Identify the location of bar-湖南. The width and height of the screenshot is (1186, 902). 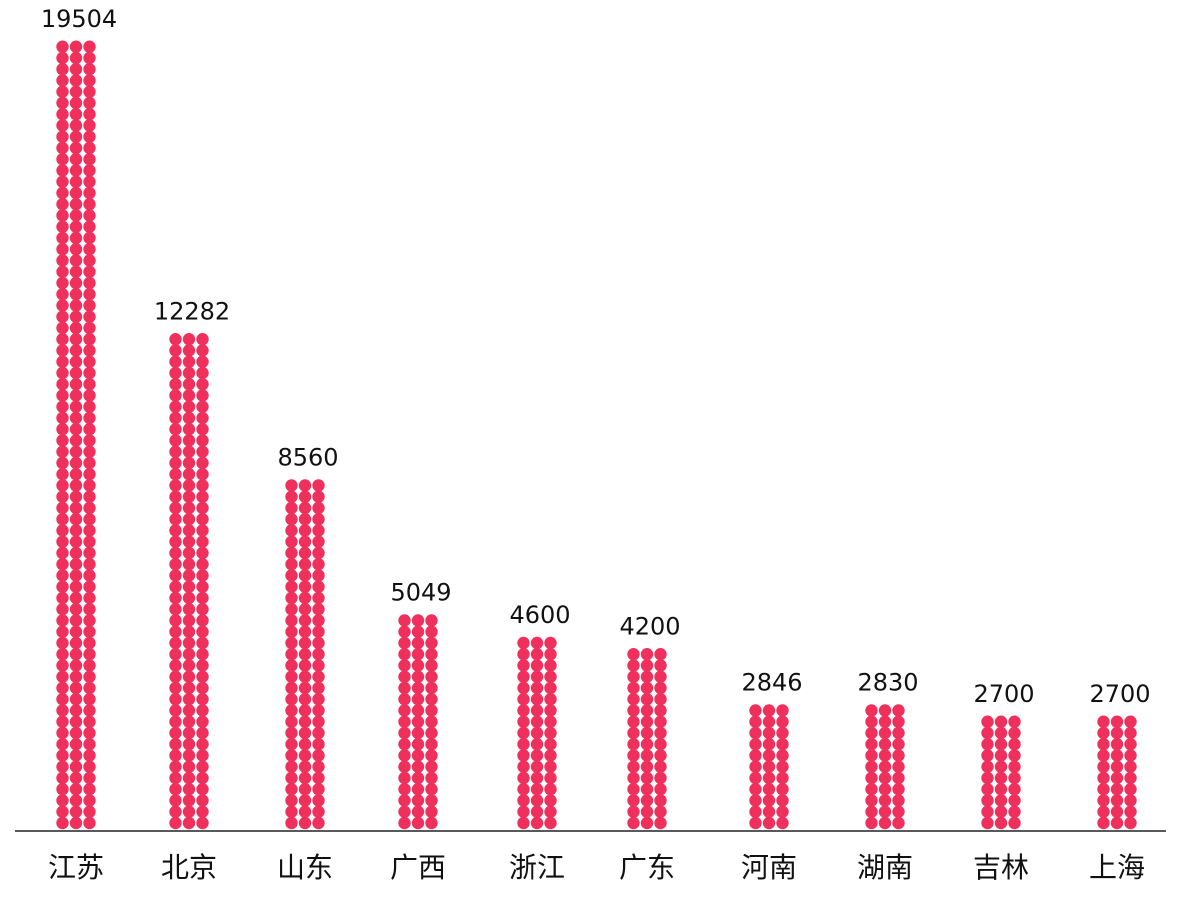
(885, 767).